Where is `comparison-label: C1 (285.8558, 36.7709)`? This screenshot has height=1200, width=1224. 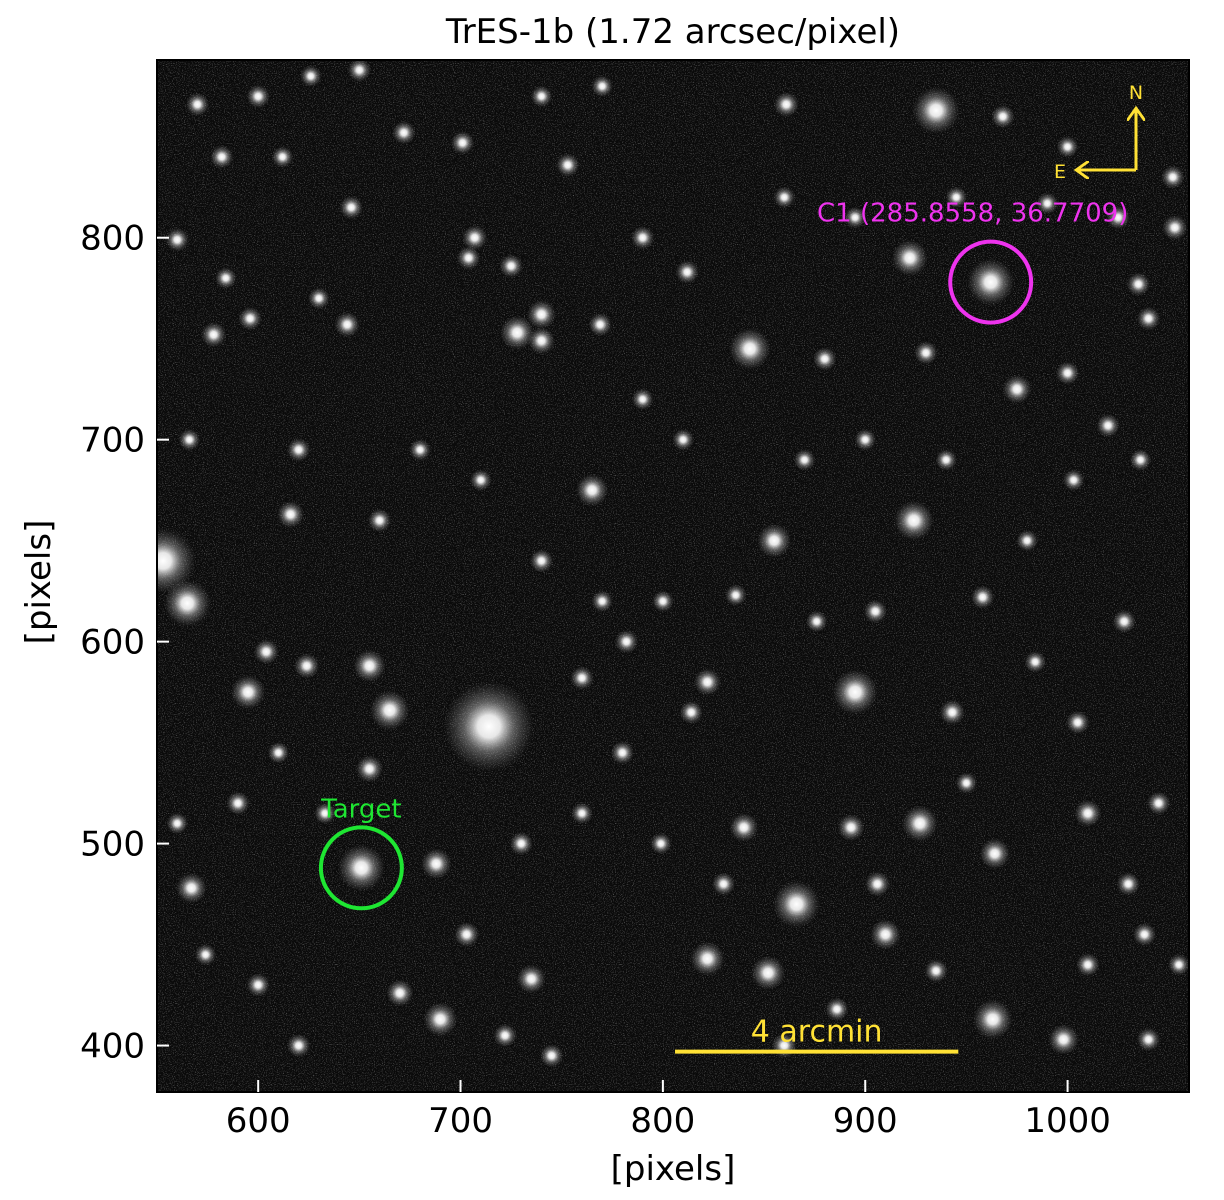
comparison-label: C1 (285.8558, 36.7709) is located at coordinates (972, 214).